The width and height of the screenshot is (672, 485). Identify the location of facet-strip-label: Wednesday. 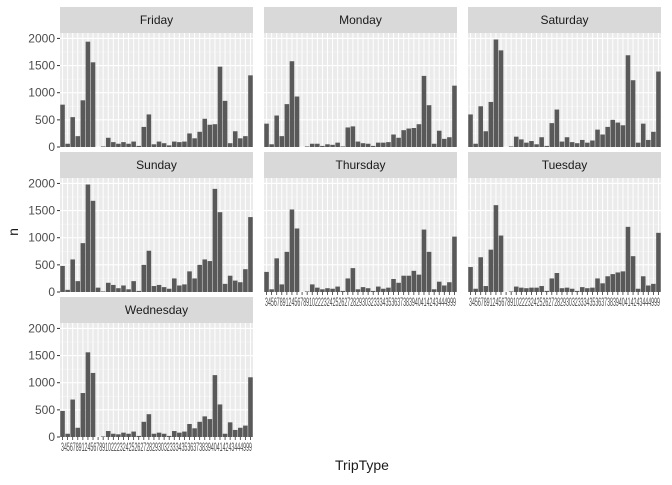
(156, 310).